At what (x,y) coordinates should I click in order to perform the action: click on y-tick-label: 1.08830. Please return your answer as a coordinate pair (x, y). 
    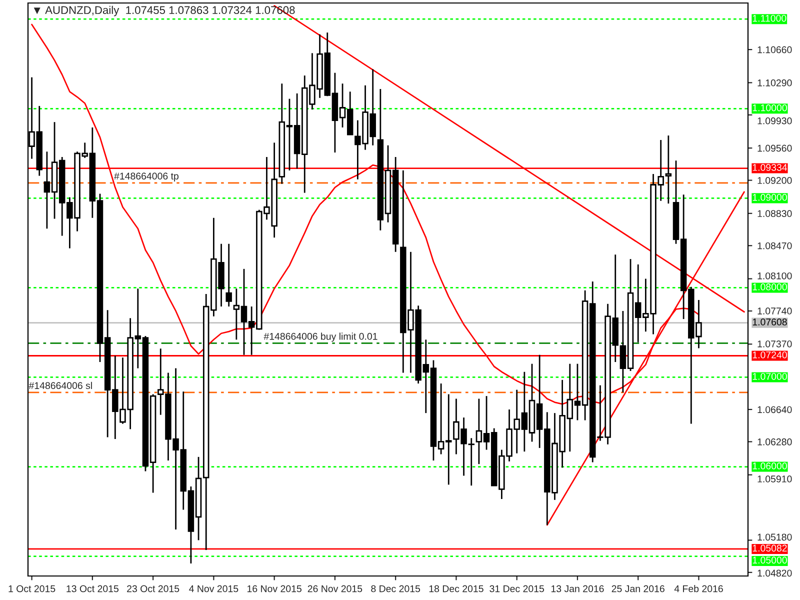
    Looking at the image, I should click on (775, 214).